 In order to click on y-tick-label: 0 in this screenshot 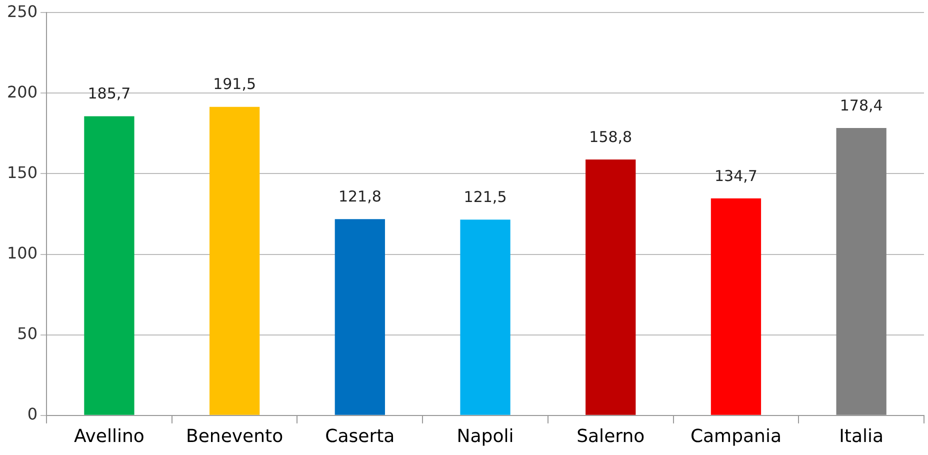, I will do `click(32, 414)`.